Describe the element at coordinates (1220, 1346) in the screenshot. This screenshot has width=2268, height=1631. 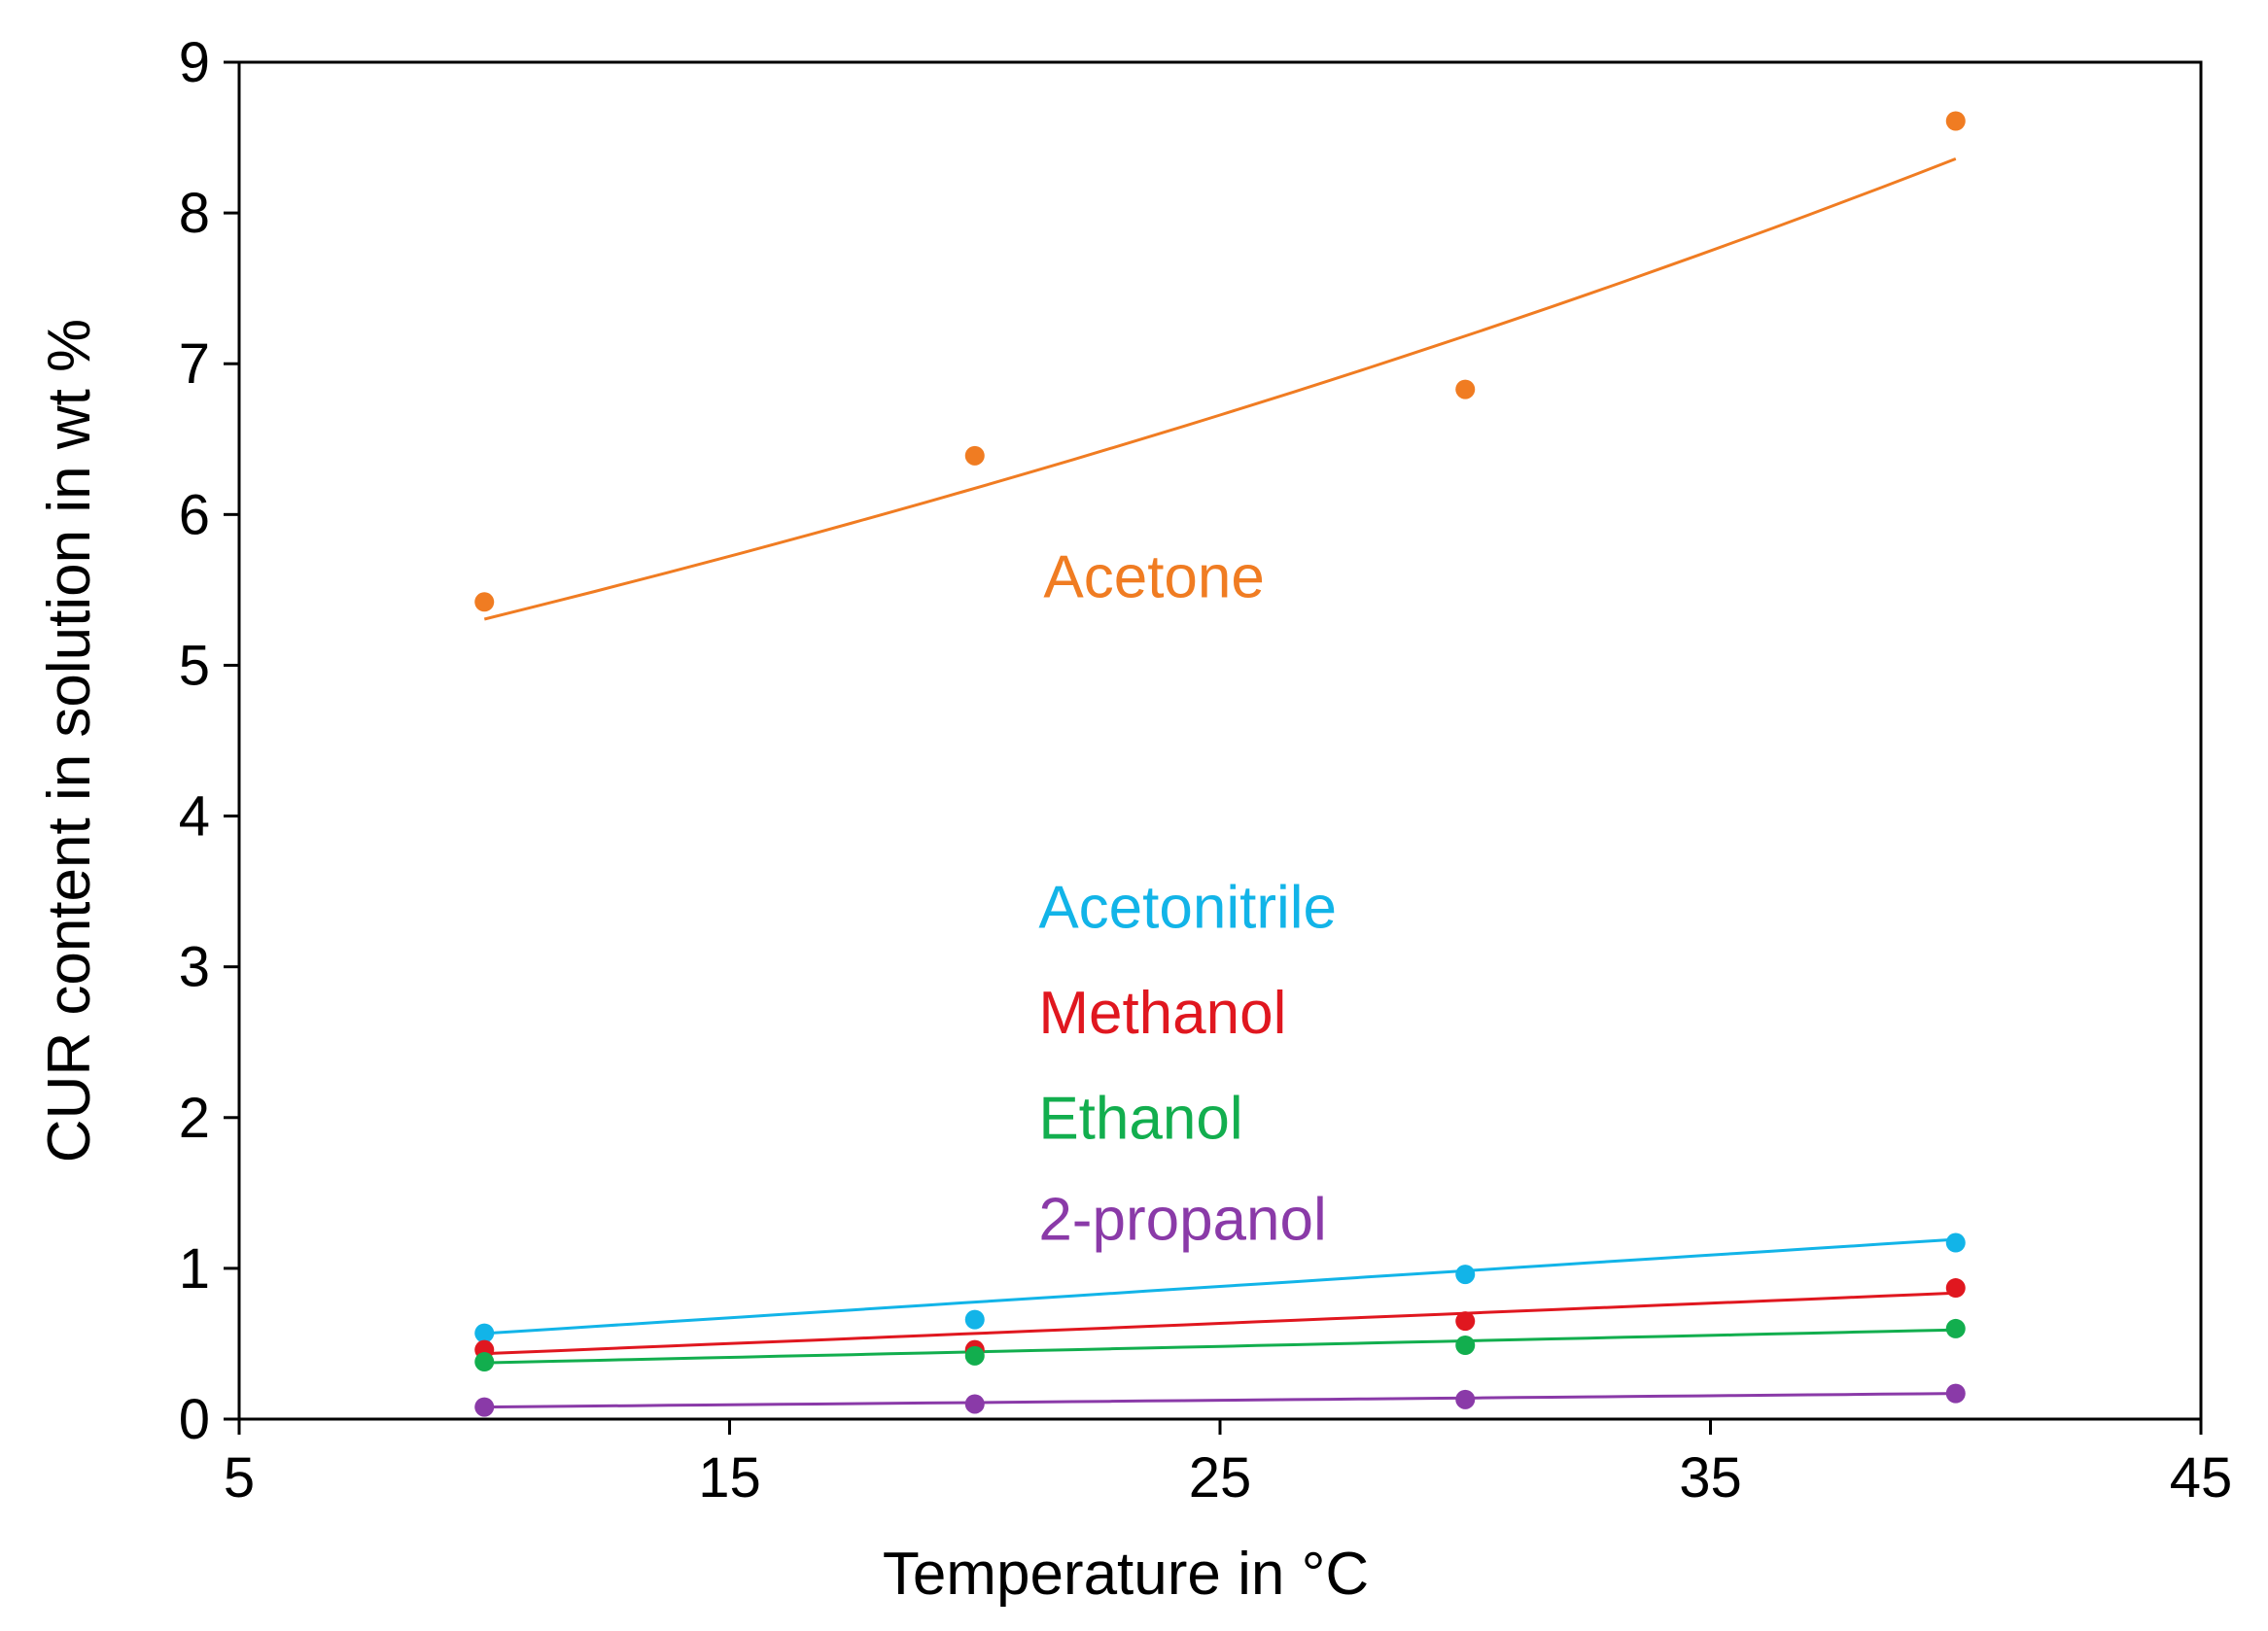
I see `fit-line-ethanol` at that location.